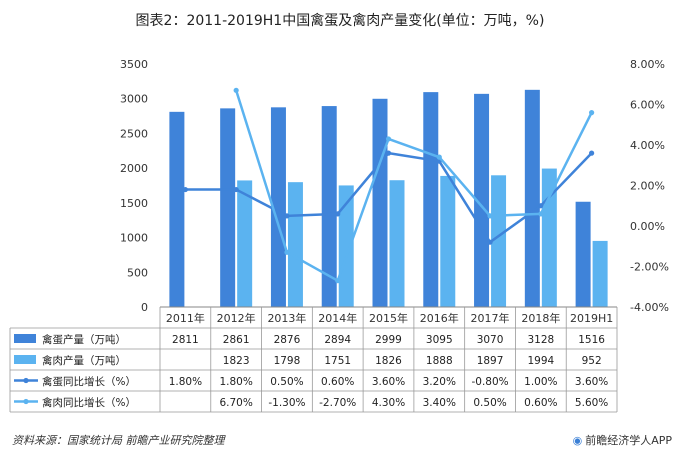  Describe the element at coordinates (388, 361) in the screenshot. I see `data-label-1-4: 1826` at that location.